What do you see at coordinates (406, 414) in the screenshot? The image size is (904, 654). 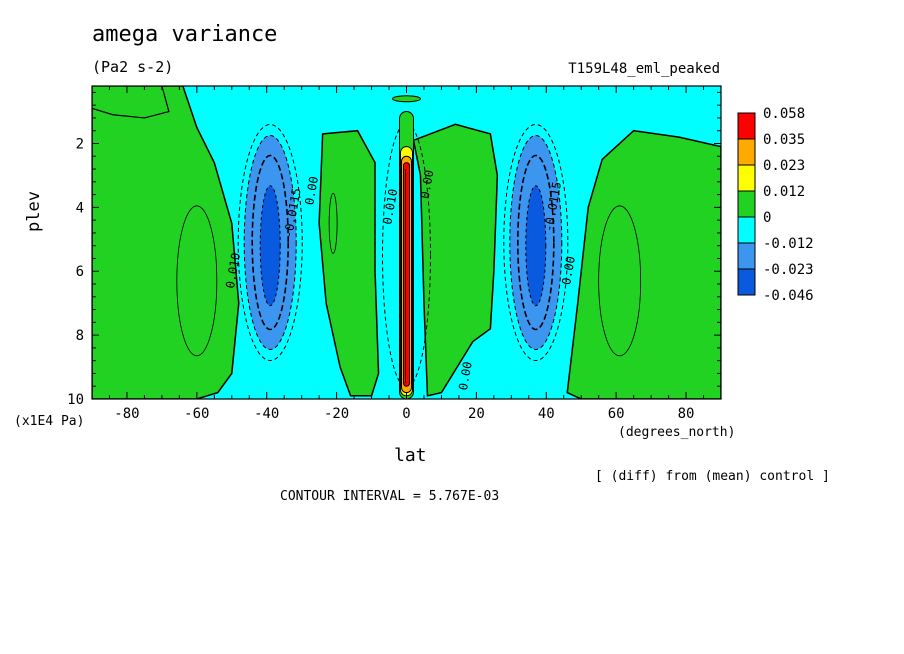 I see `x-tick-label: 0` at bounding box center [406, 414].